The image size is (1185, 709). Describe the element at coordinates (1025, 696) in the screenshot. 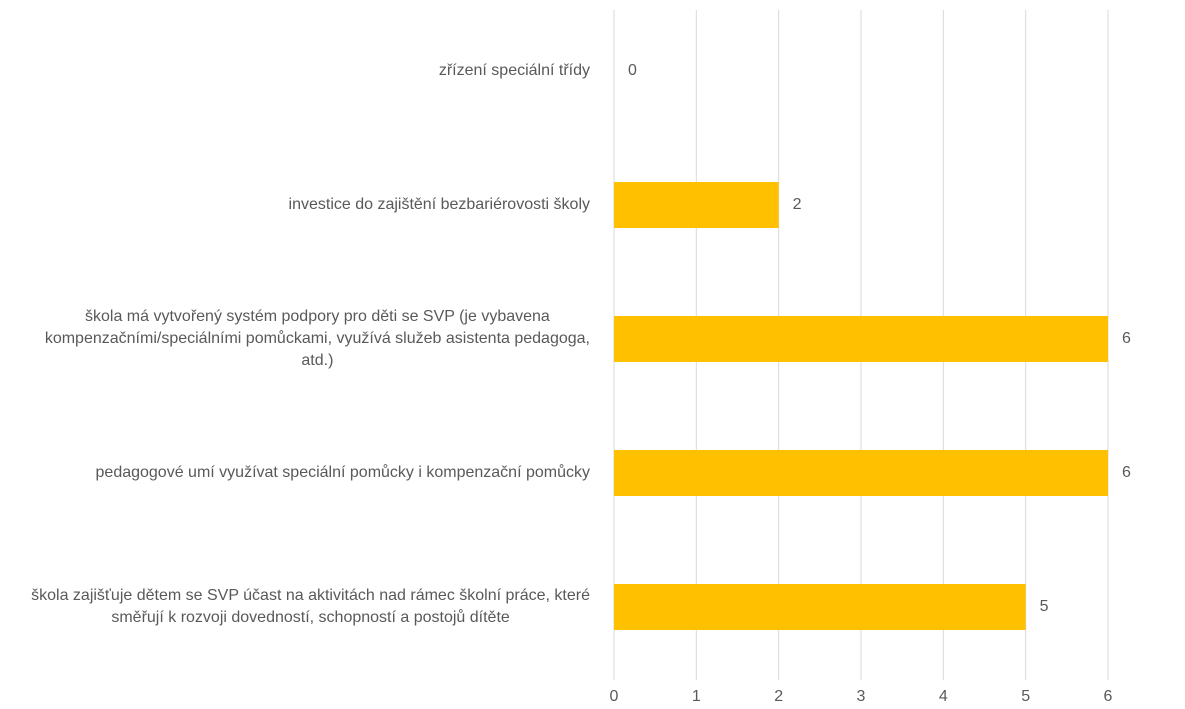

I see `x-tick-label: 5` at that location.